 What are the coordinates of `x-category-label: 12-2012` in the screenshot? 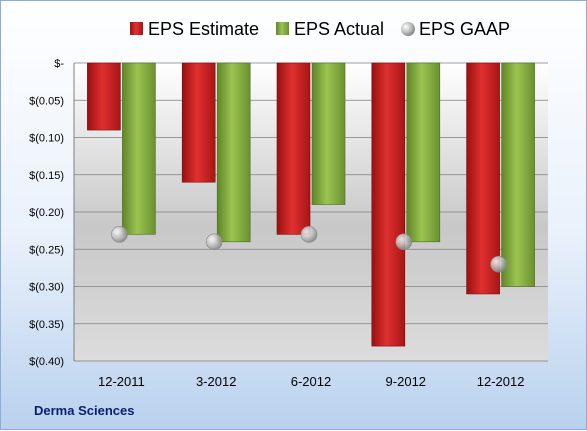 It's located at (501, 381).